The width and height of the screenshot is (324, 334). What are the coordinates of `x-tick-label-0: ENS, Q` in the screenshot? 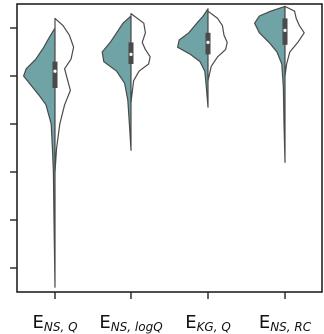 It's located at (54, 323).